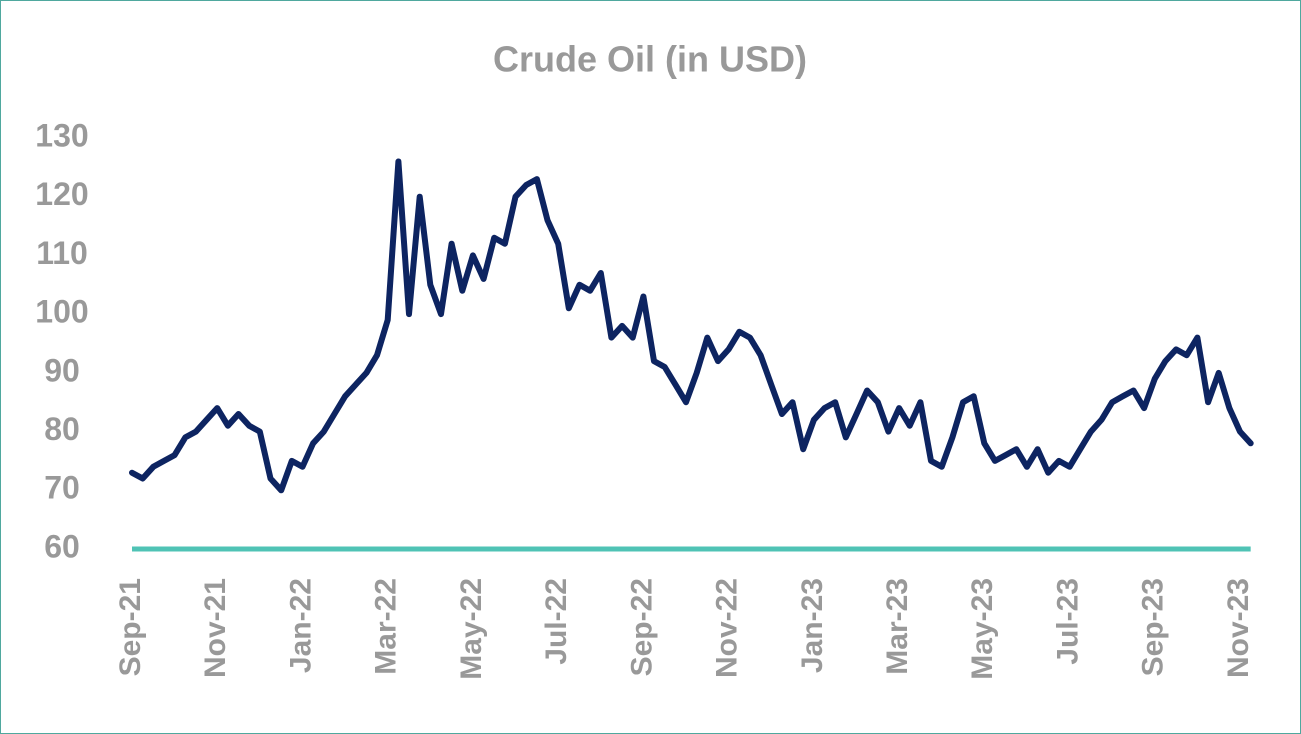 Image resolution: width=1301 pixels, height=734 pixels. Describe the element at coordinates (727, 628) in the screenshot. I see `x-tick-label: Nov-22` at that location.